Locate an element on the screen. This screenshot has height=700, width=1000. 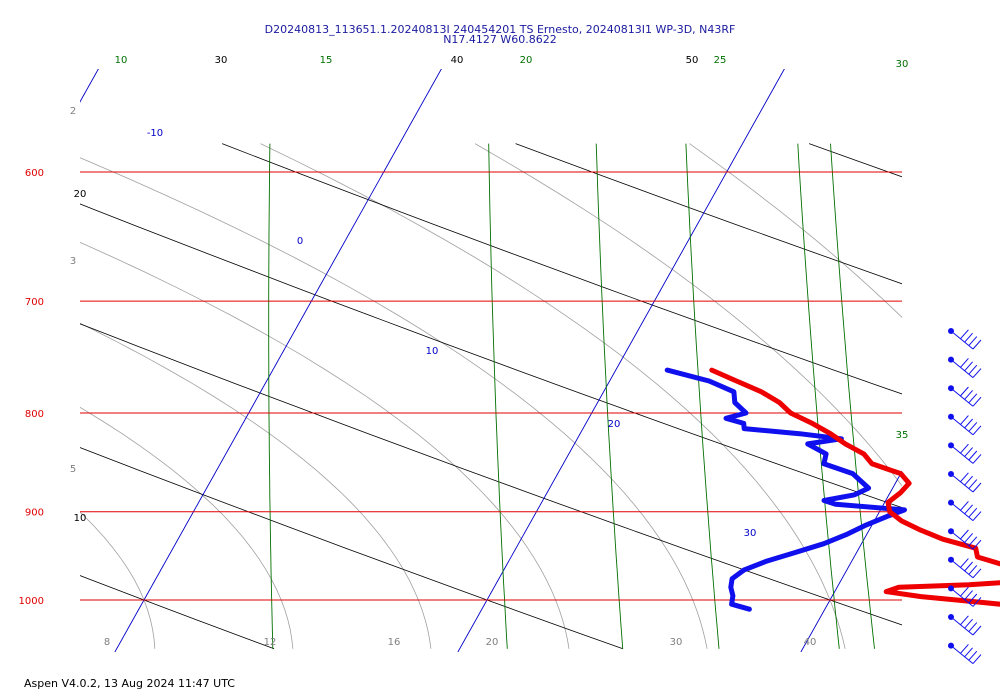
dewpoint-profile is located at coordinates (785, 489).